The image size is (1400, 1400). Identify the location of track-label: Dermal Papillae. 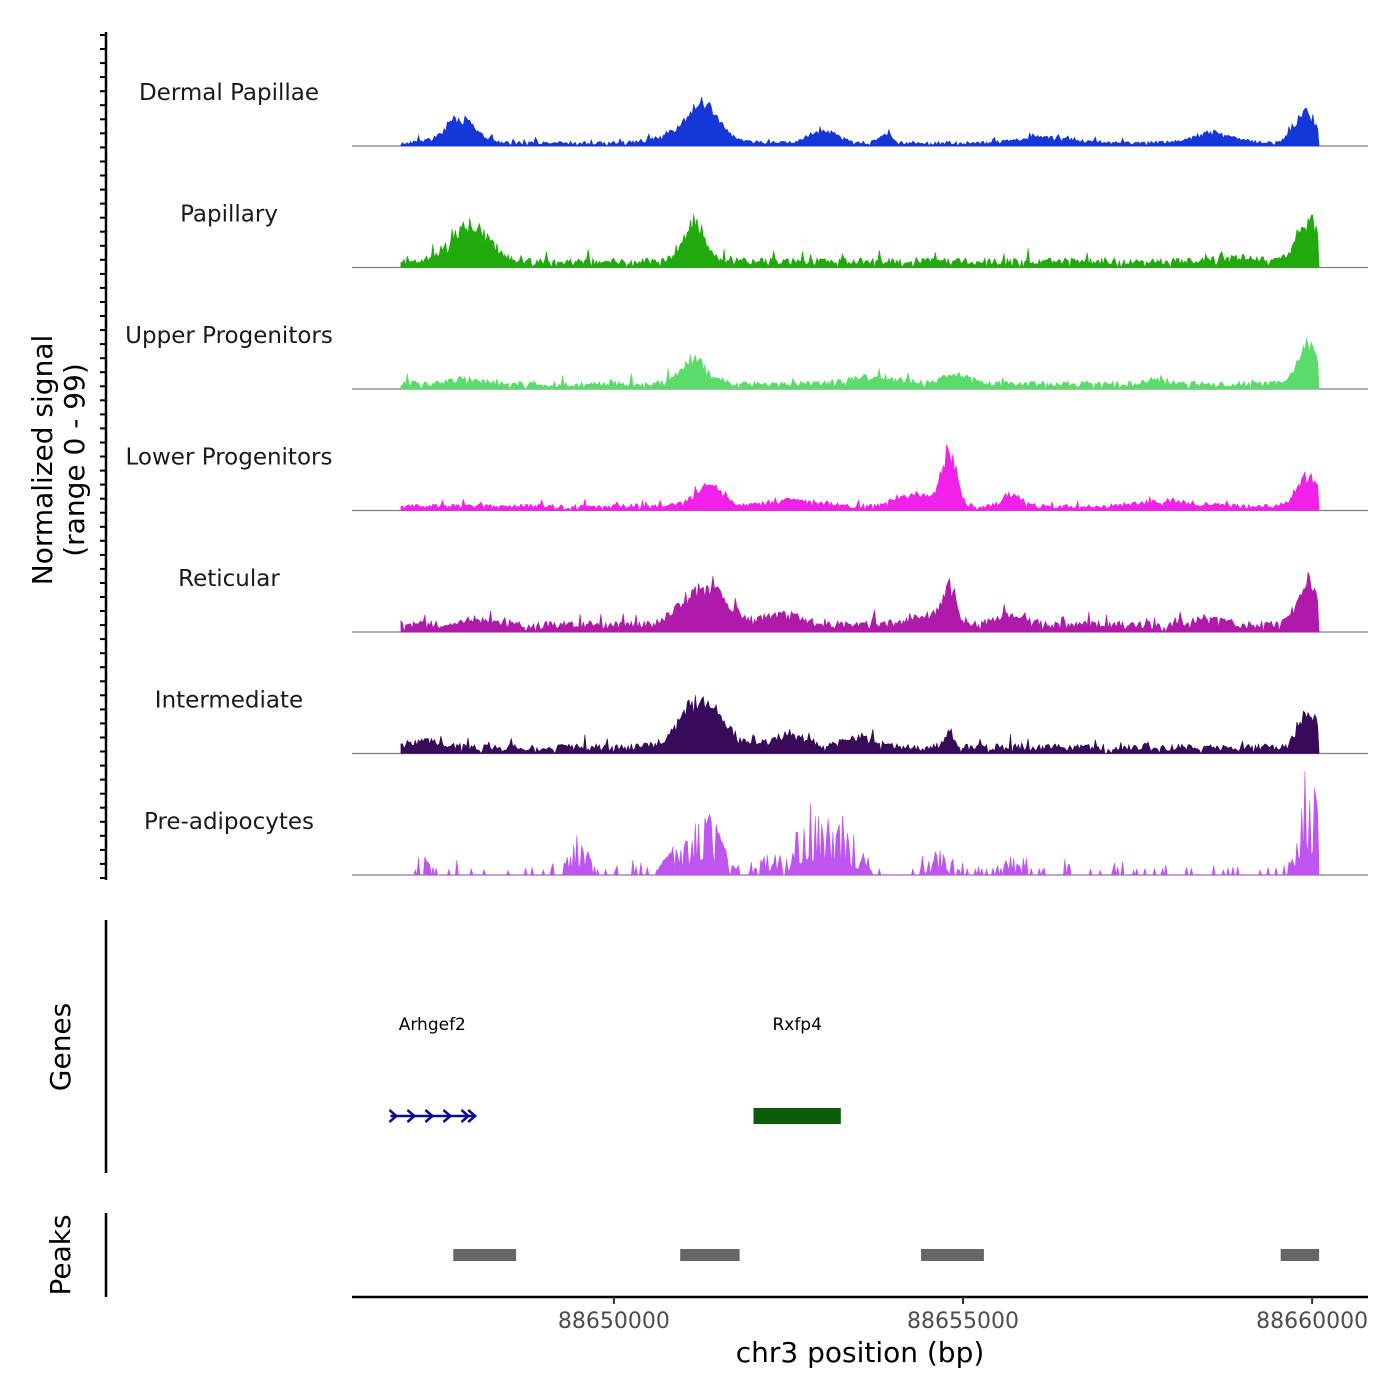
(229, 93).